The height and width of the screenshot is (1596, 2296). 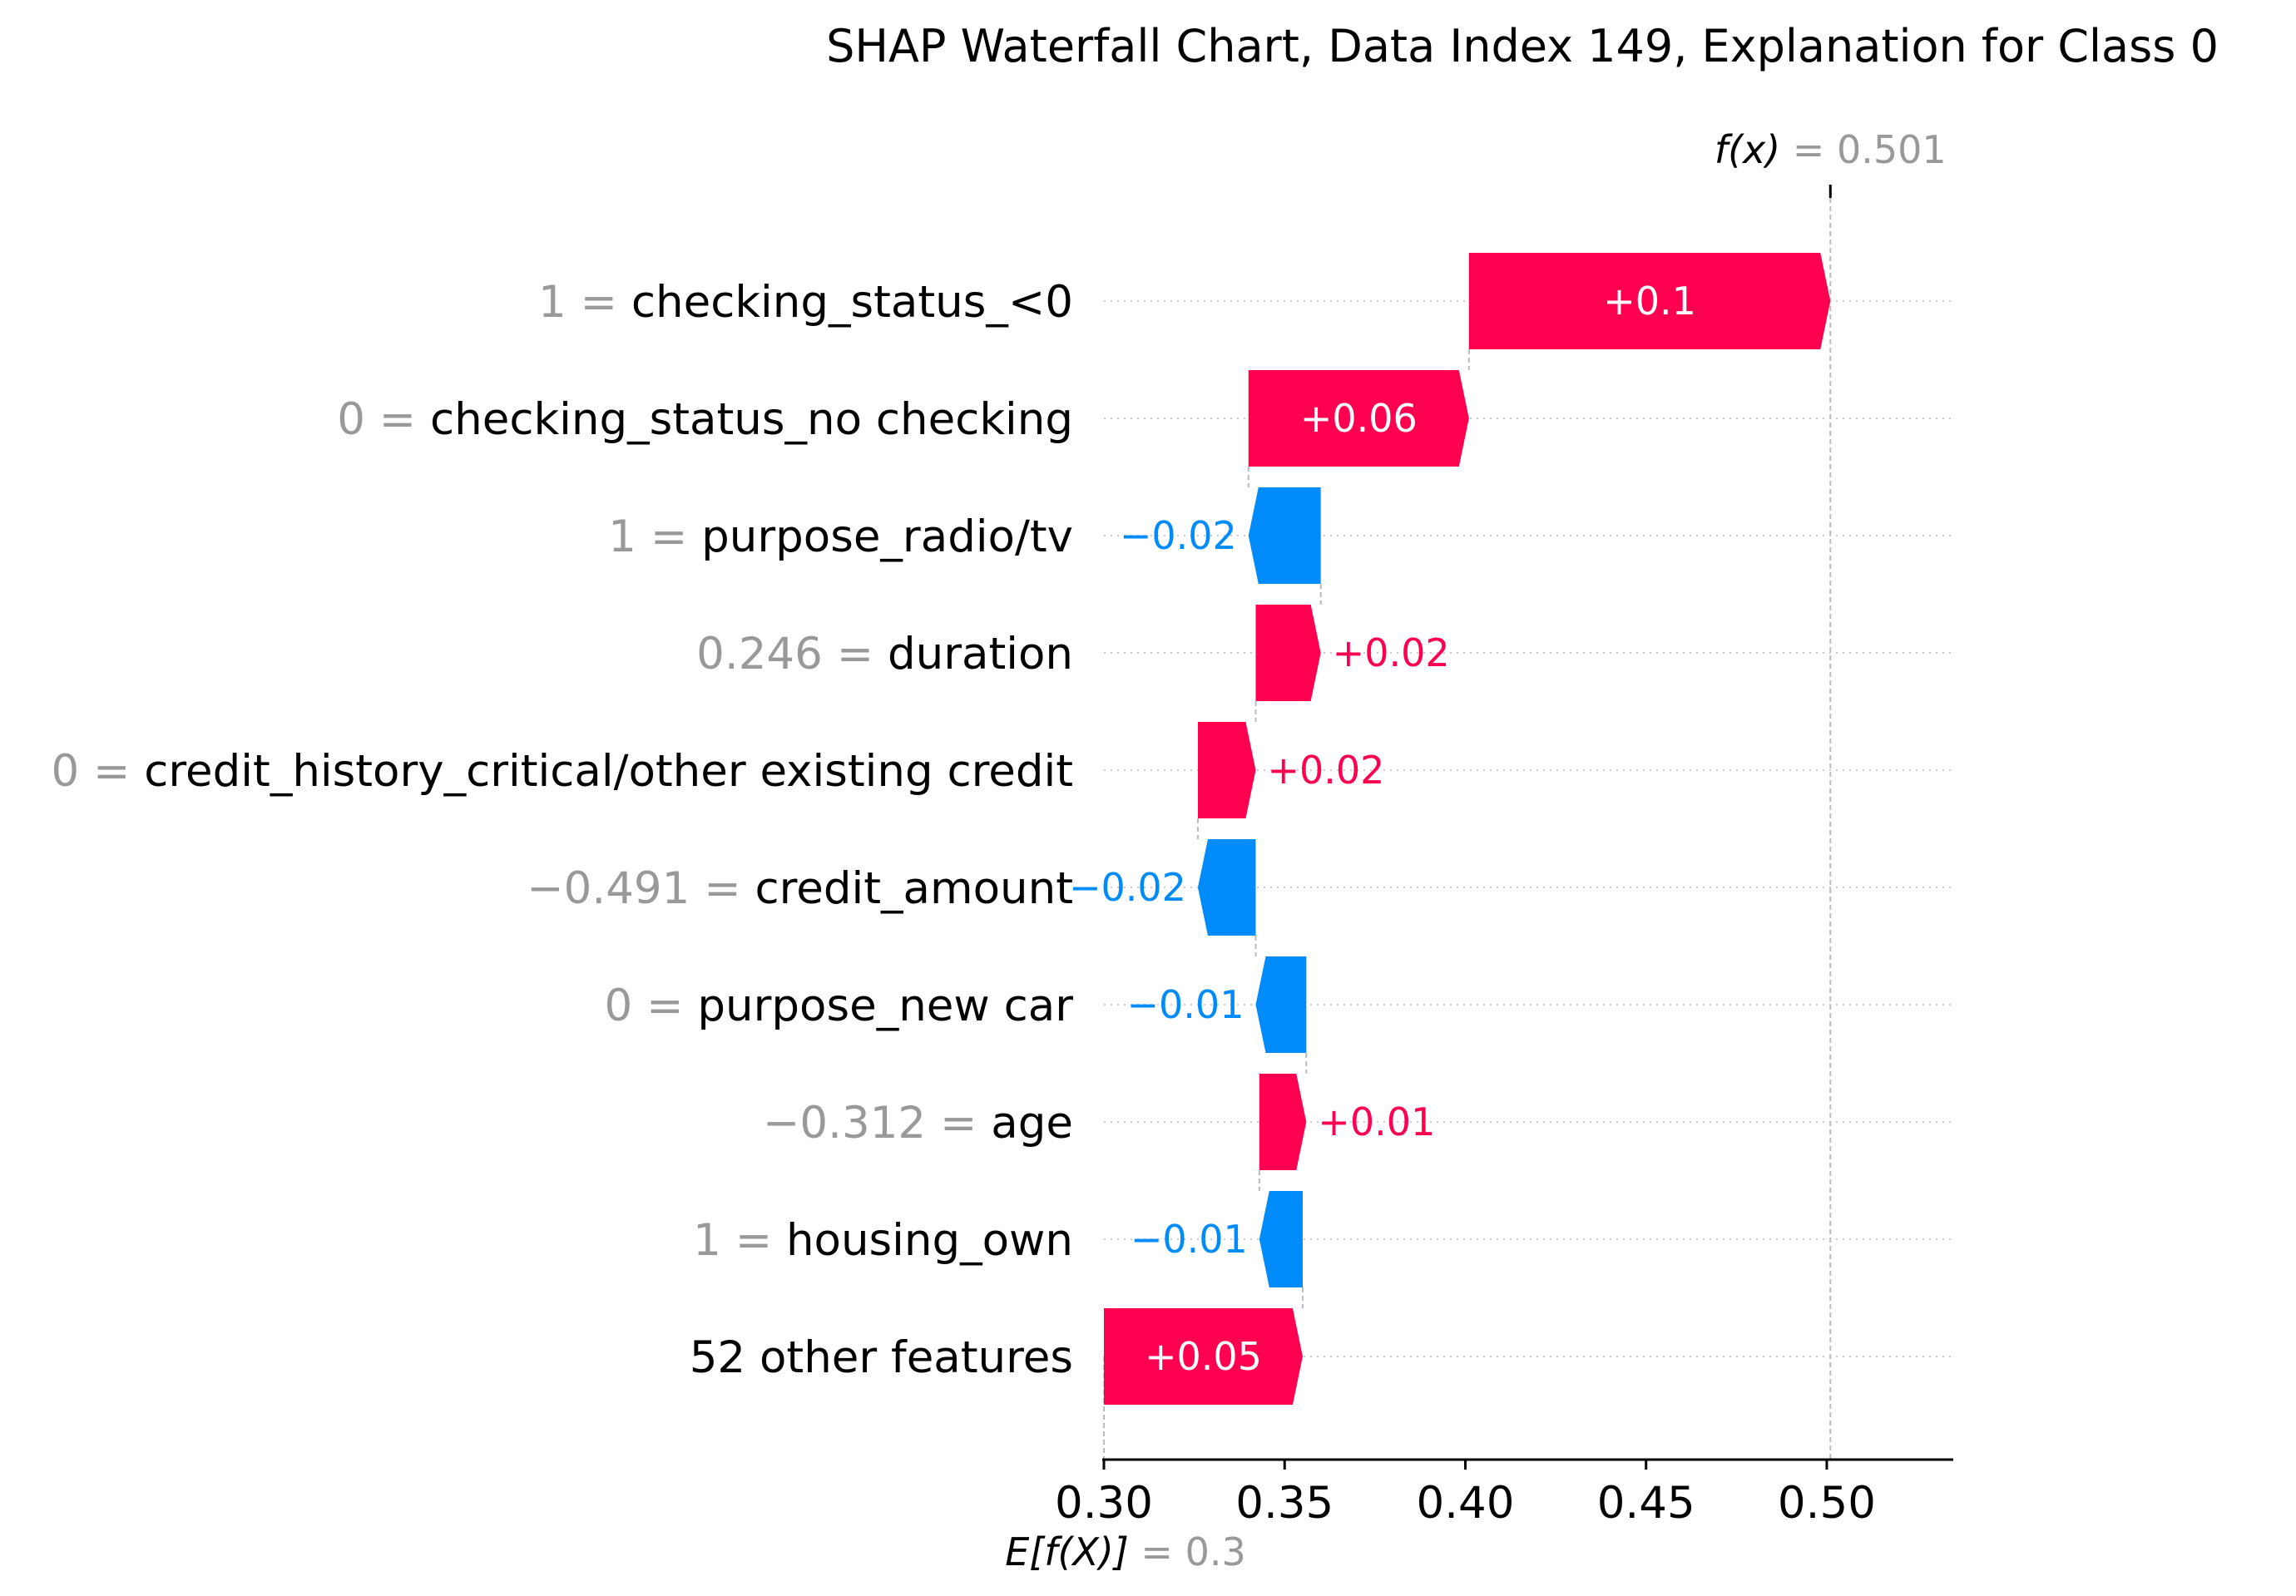 What do you see at coordinates (641, 888) in the screenshot?
I see `feature-value: −0.491 =` at bounding box center [641, 888].